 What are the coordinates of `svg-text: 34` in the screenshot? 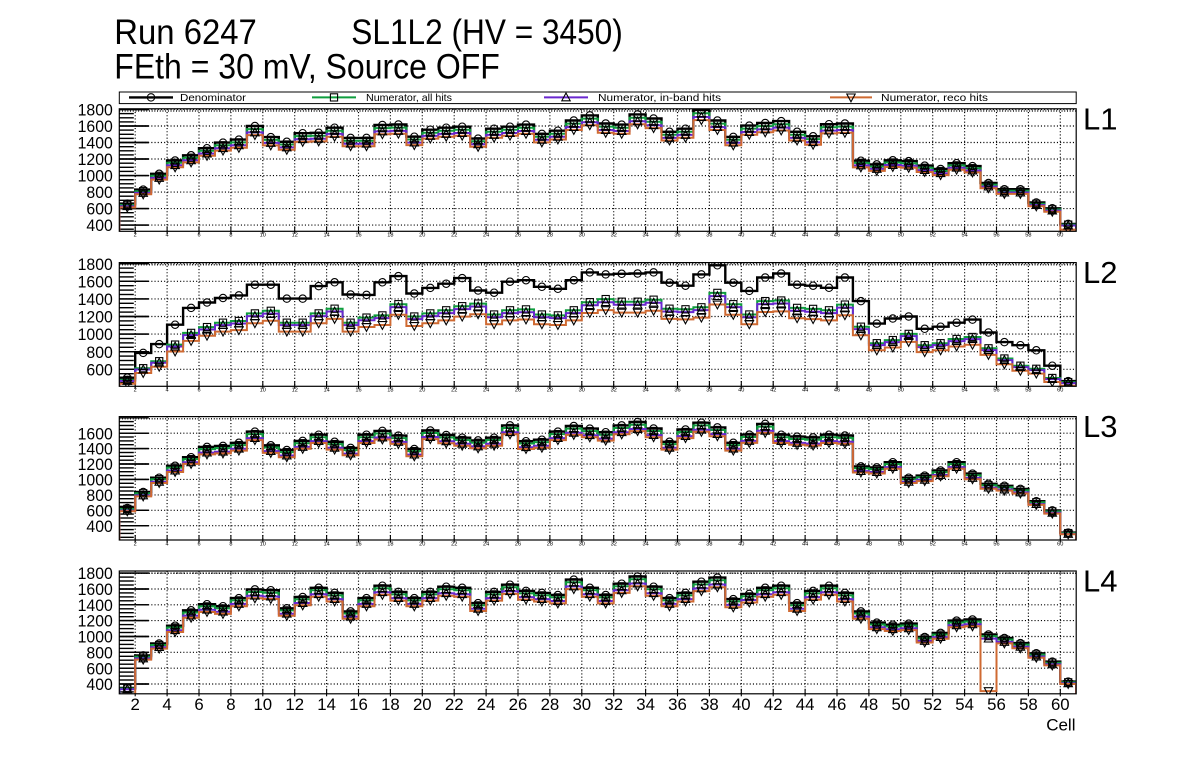 It's located at (645, 544).